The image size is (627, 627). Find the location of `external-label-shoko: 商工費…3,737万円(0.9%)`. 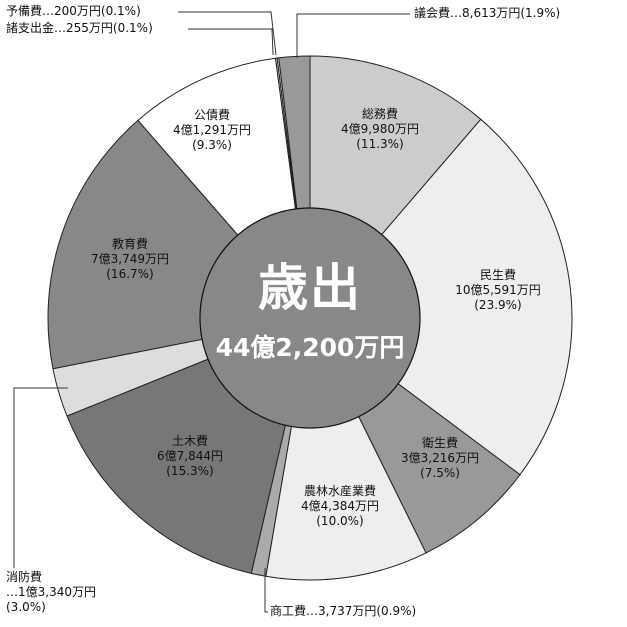

external-label-shoko: 商工費…3,737万円(0.9%) is located at coordinates (343, 611).